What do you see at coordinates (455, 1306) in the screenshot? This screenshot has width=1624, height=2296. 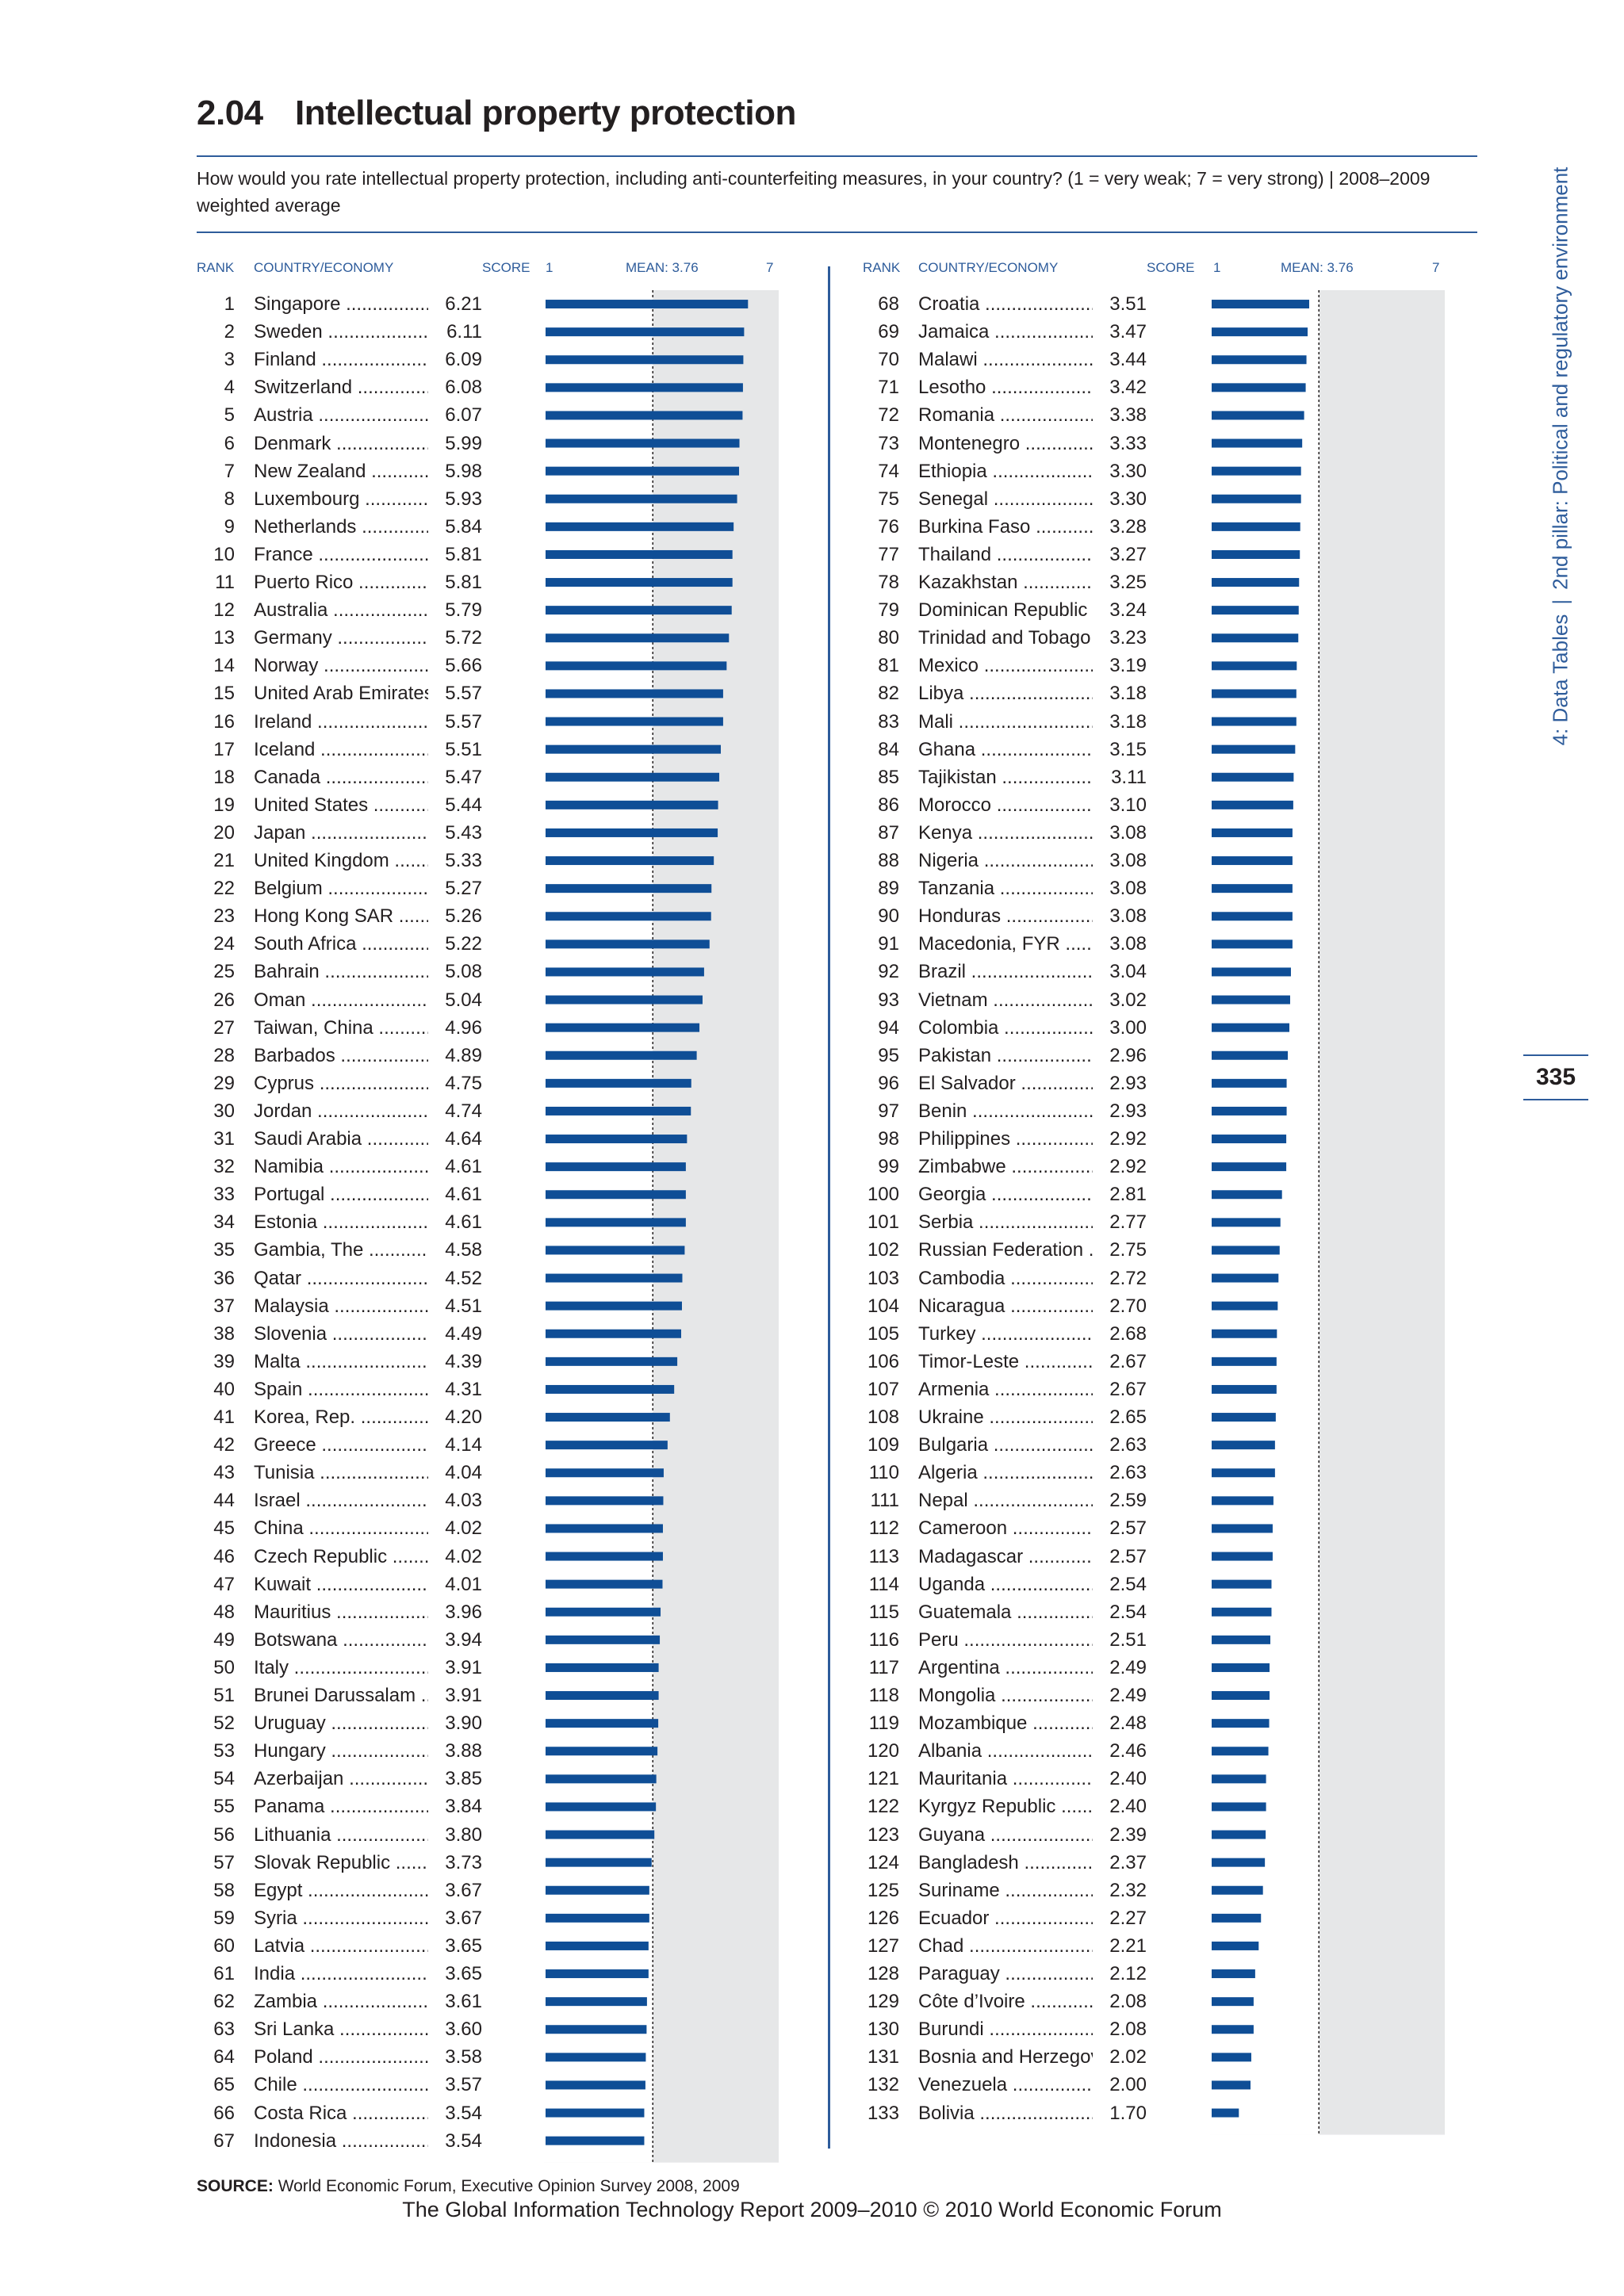 I see `score-cell: 4.51` at bounding box center [455, 1306].